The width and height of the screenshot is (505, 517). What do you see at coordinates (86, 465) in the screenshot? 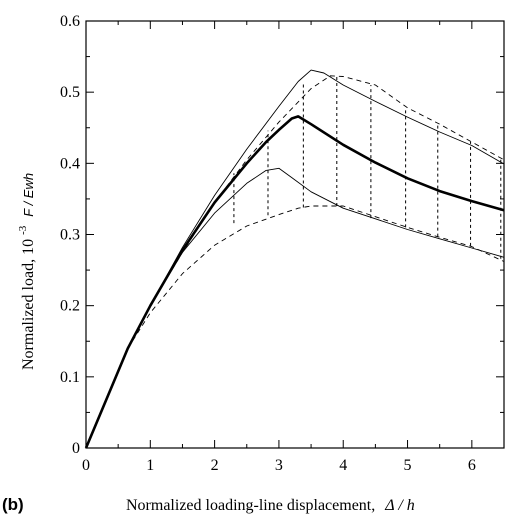
I see `x-tick-label-0: 0` at bounding box center [86, 465].